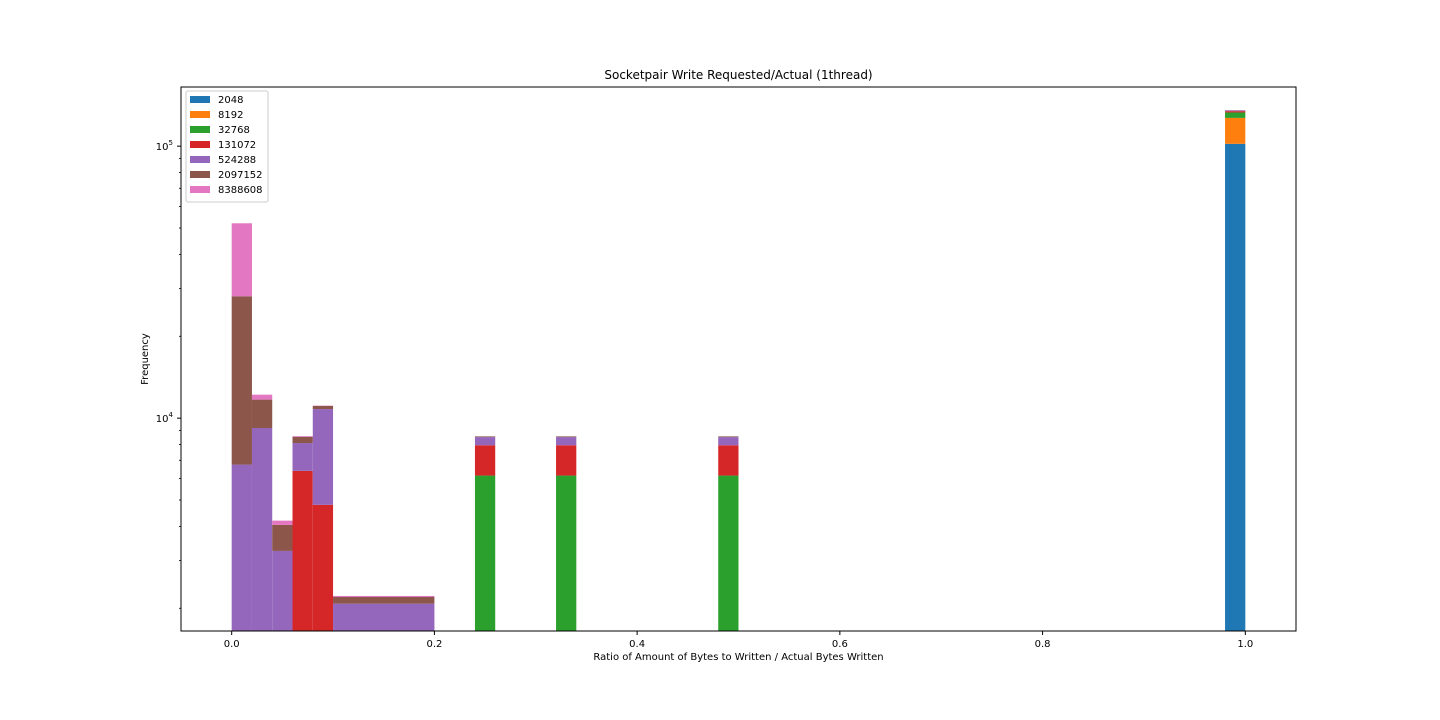  What do you see at coordinates (200, 99) in the screenshot?
I see `legend-swatch-2048` at bounding box center [200, 99].